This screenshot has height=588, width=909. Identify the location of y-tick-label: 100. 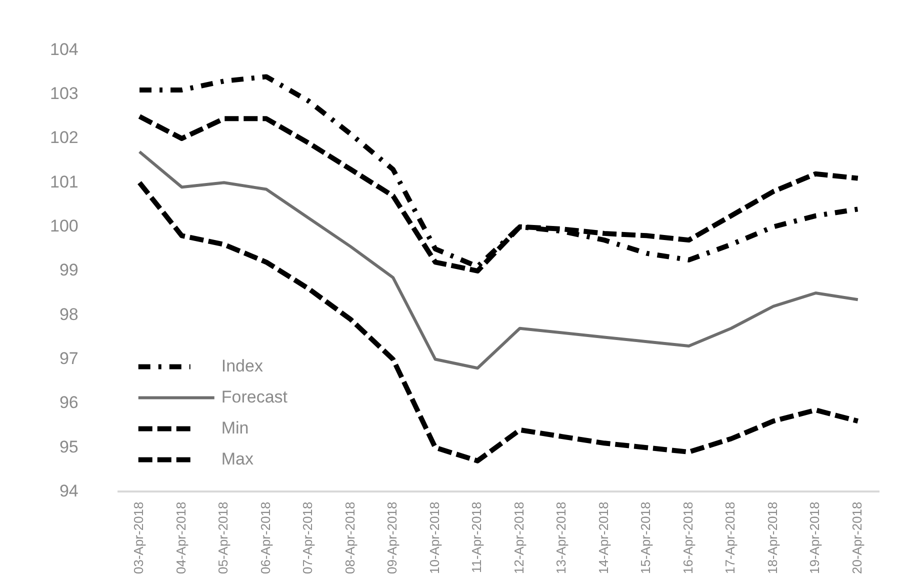
(64, 226).